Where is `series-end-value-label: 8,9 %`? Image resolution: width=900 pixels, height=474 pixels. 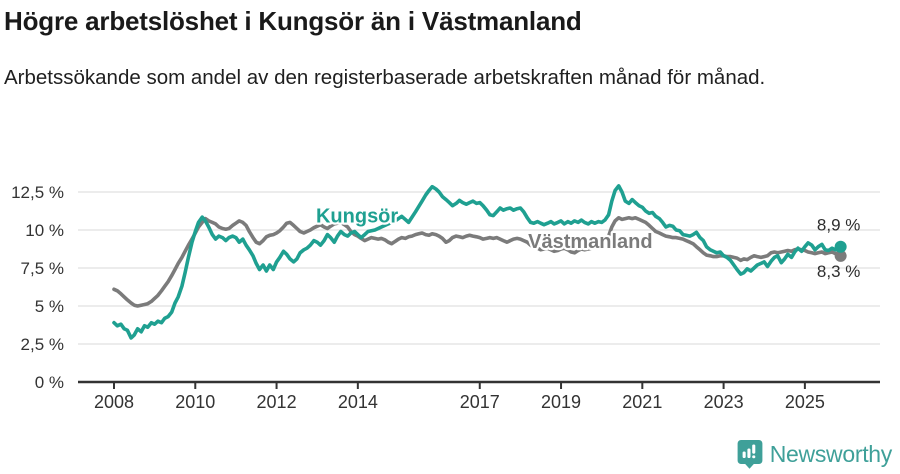
series-end-value-label: 8,9 % is located at coordinates (838, 225).